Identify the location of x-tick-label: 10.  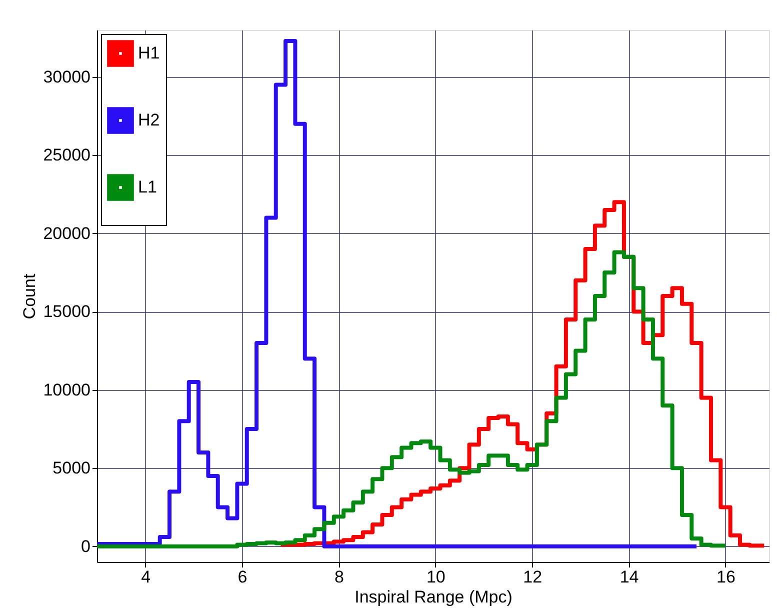
(436, 577).